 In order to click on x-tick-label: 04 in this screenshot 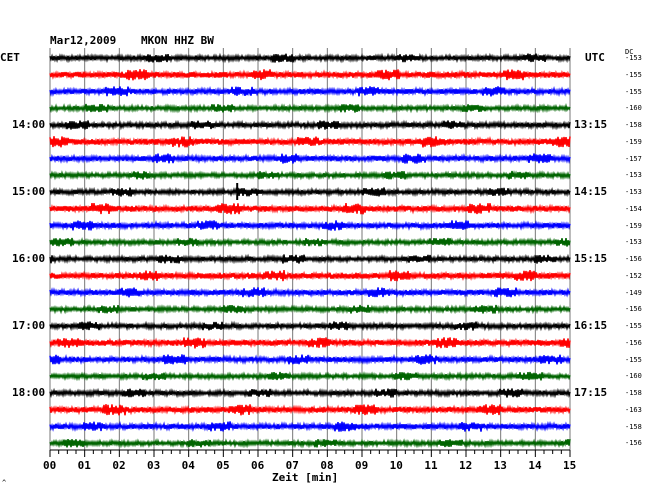, I will do `click(188, 465)`.